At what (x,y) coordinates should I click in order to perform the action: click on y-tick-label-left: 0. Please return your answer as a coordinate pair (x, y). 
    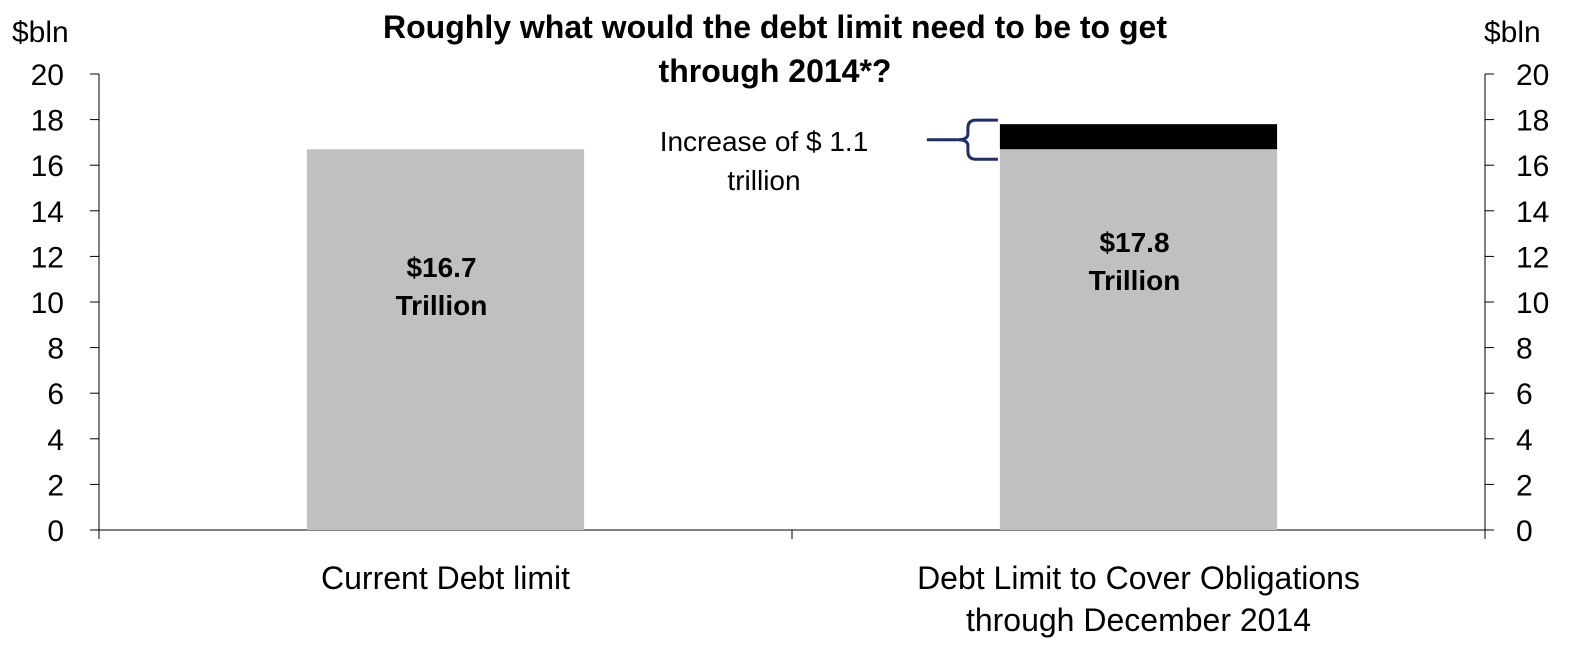
    Looking at the image, I should click on (55, 531).